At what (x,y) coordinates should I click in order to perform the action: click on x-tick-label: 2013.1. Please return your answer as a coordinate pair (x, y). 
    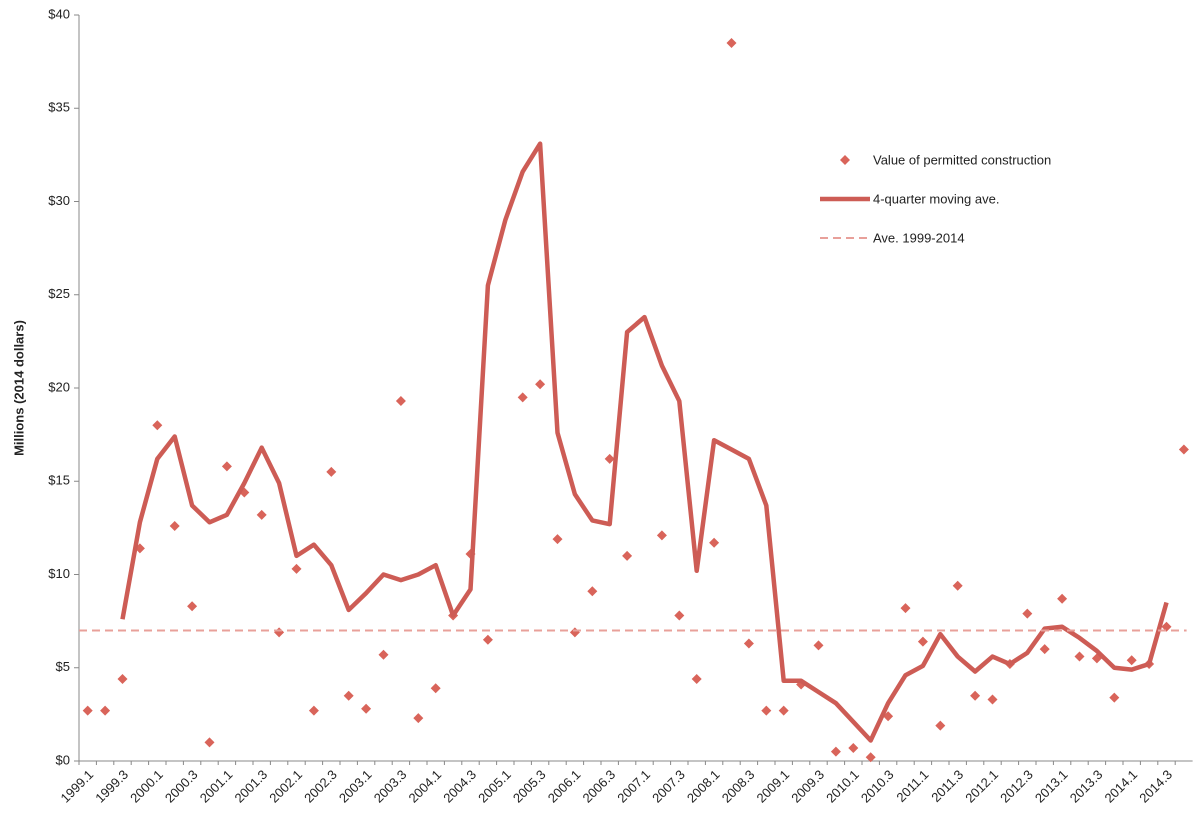
    Looking at the image, I should click on (1051, 786).